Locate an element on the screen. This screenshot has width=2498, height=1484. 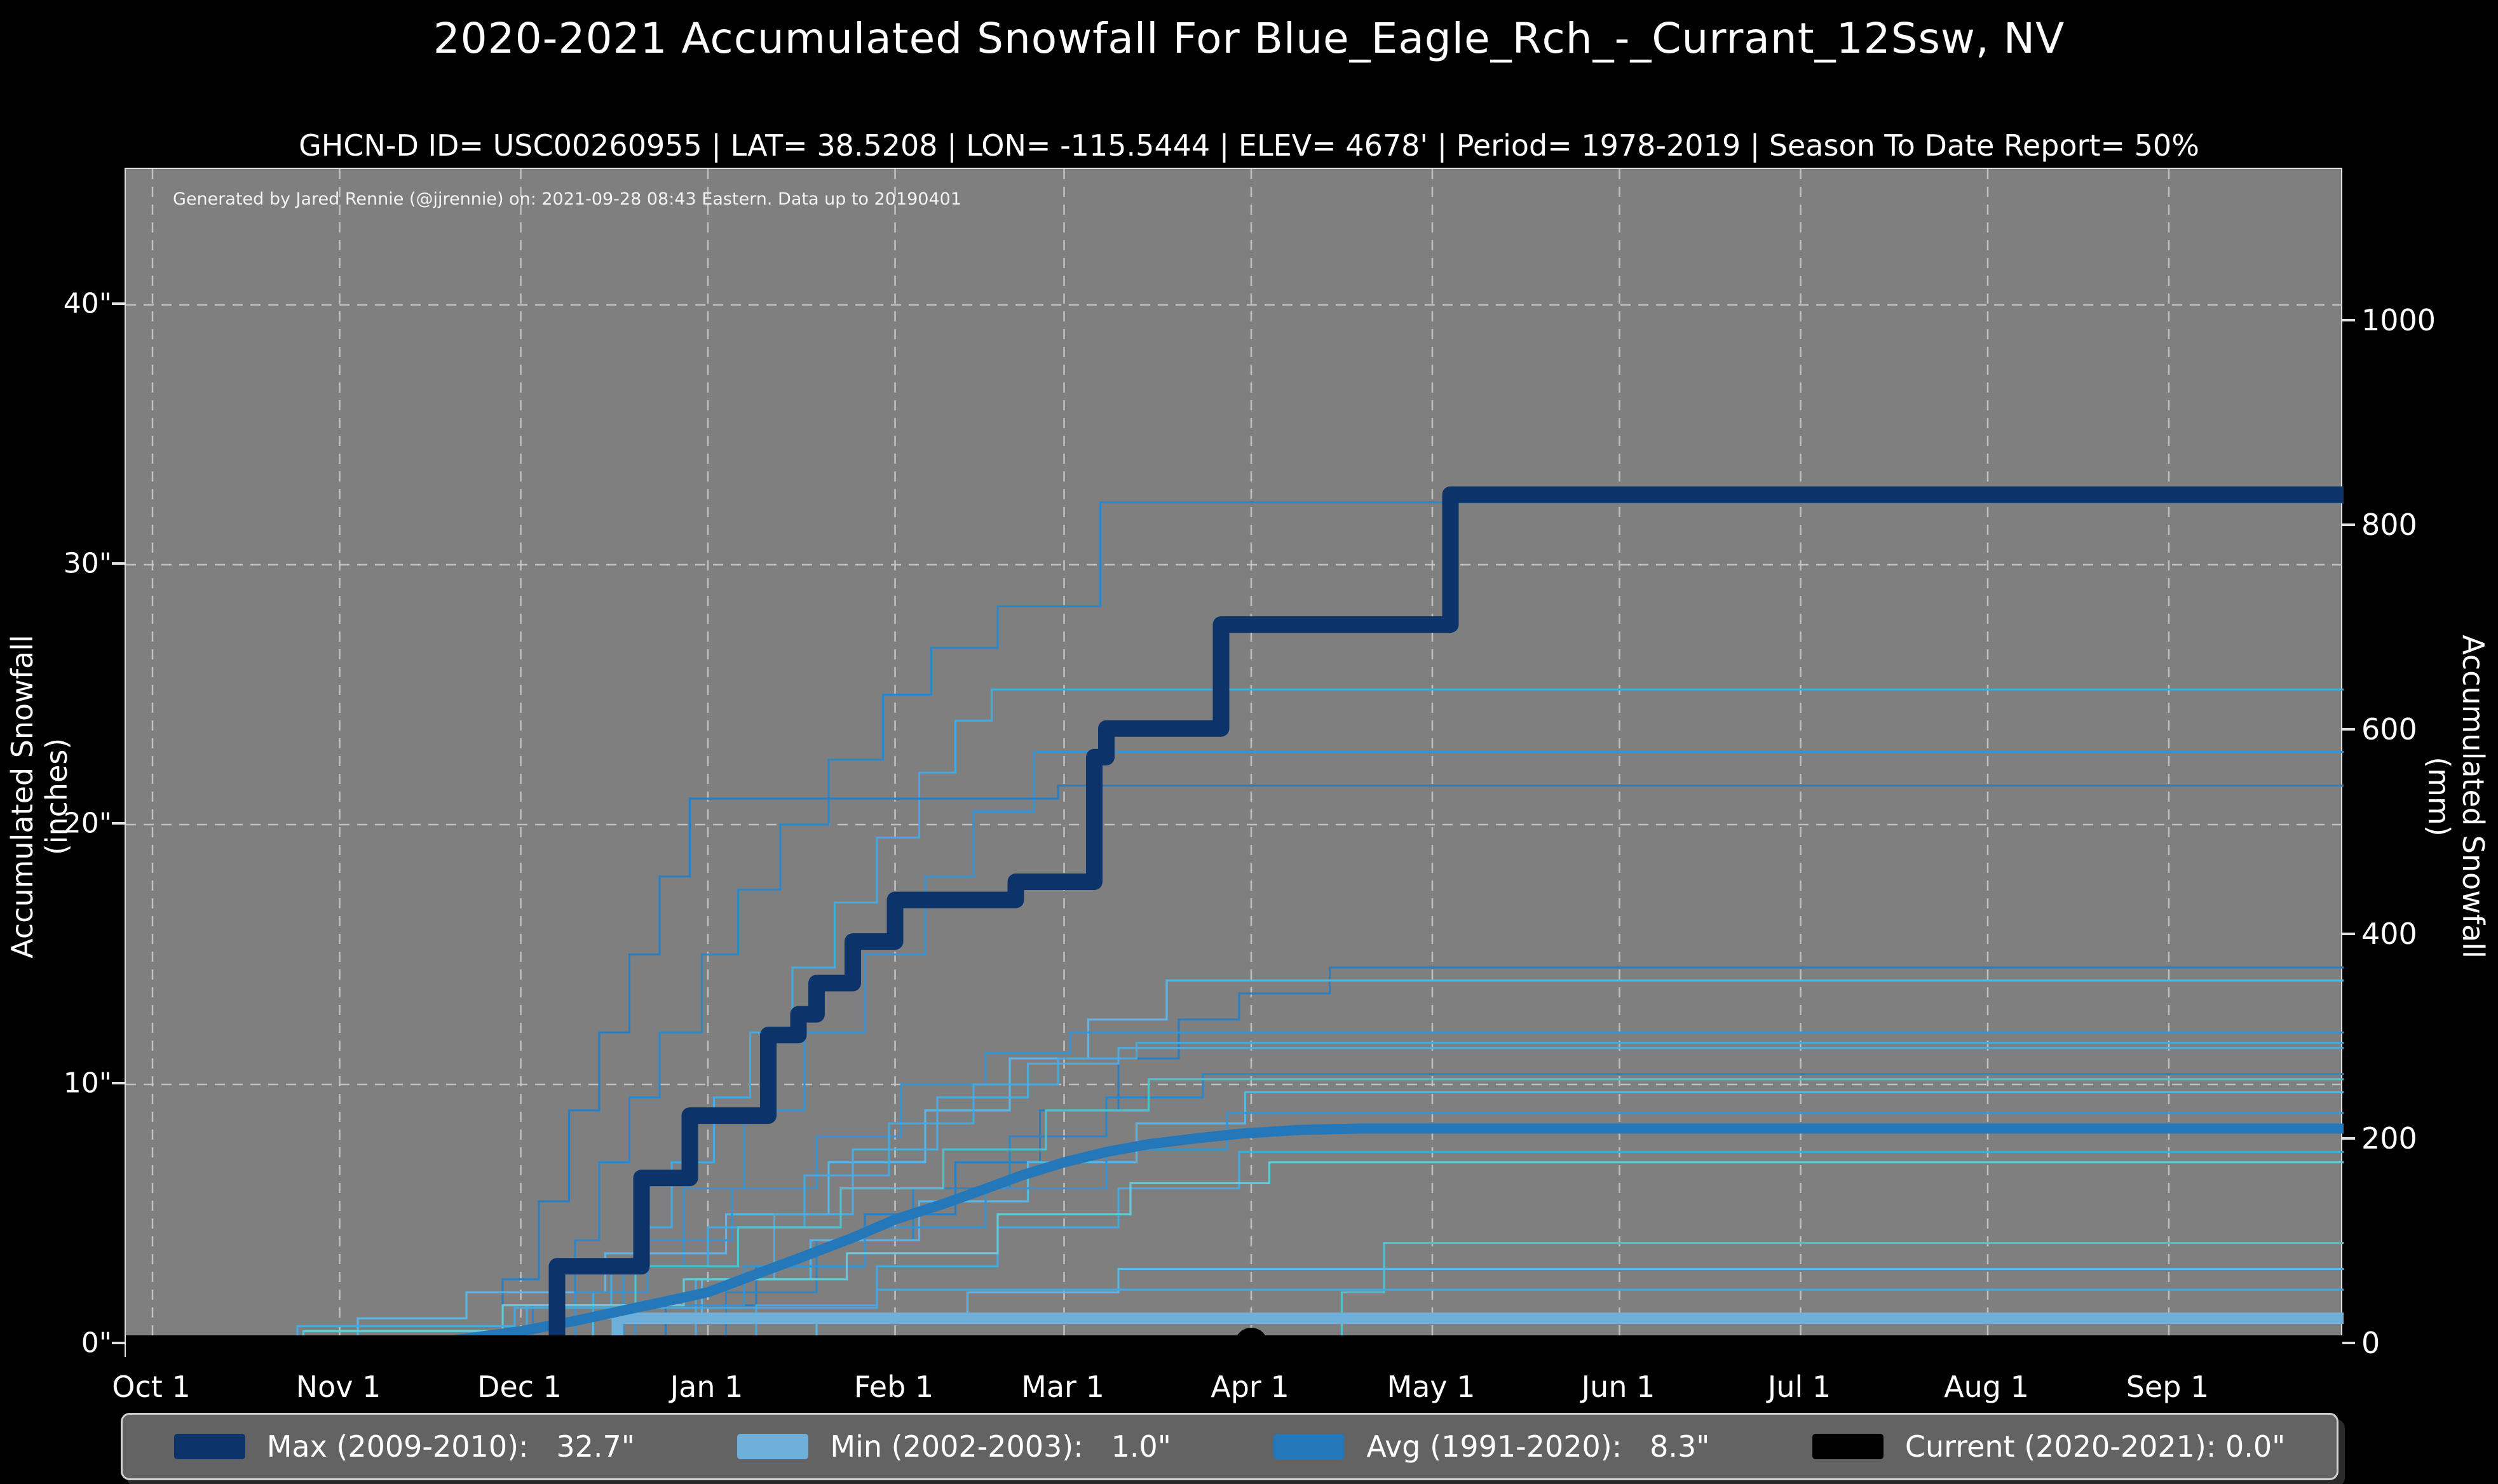
legend-item-current: Current (2020-2021): 0.0" is located at coordinates (2048, 1447).